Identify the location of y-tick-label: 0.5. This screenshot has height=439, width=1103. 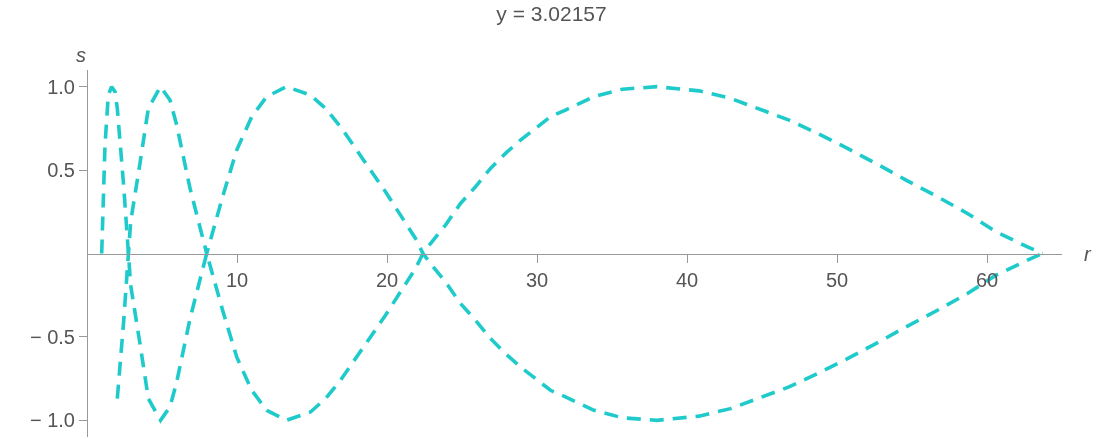
(61, 170).